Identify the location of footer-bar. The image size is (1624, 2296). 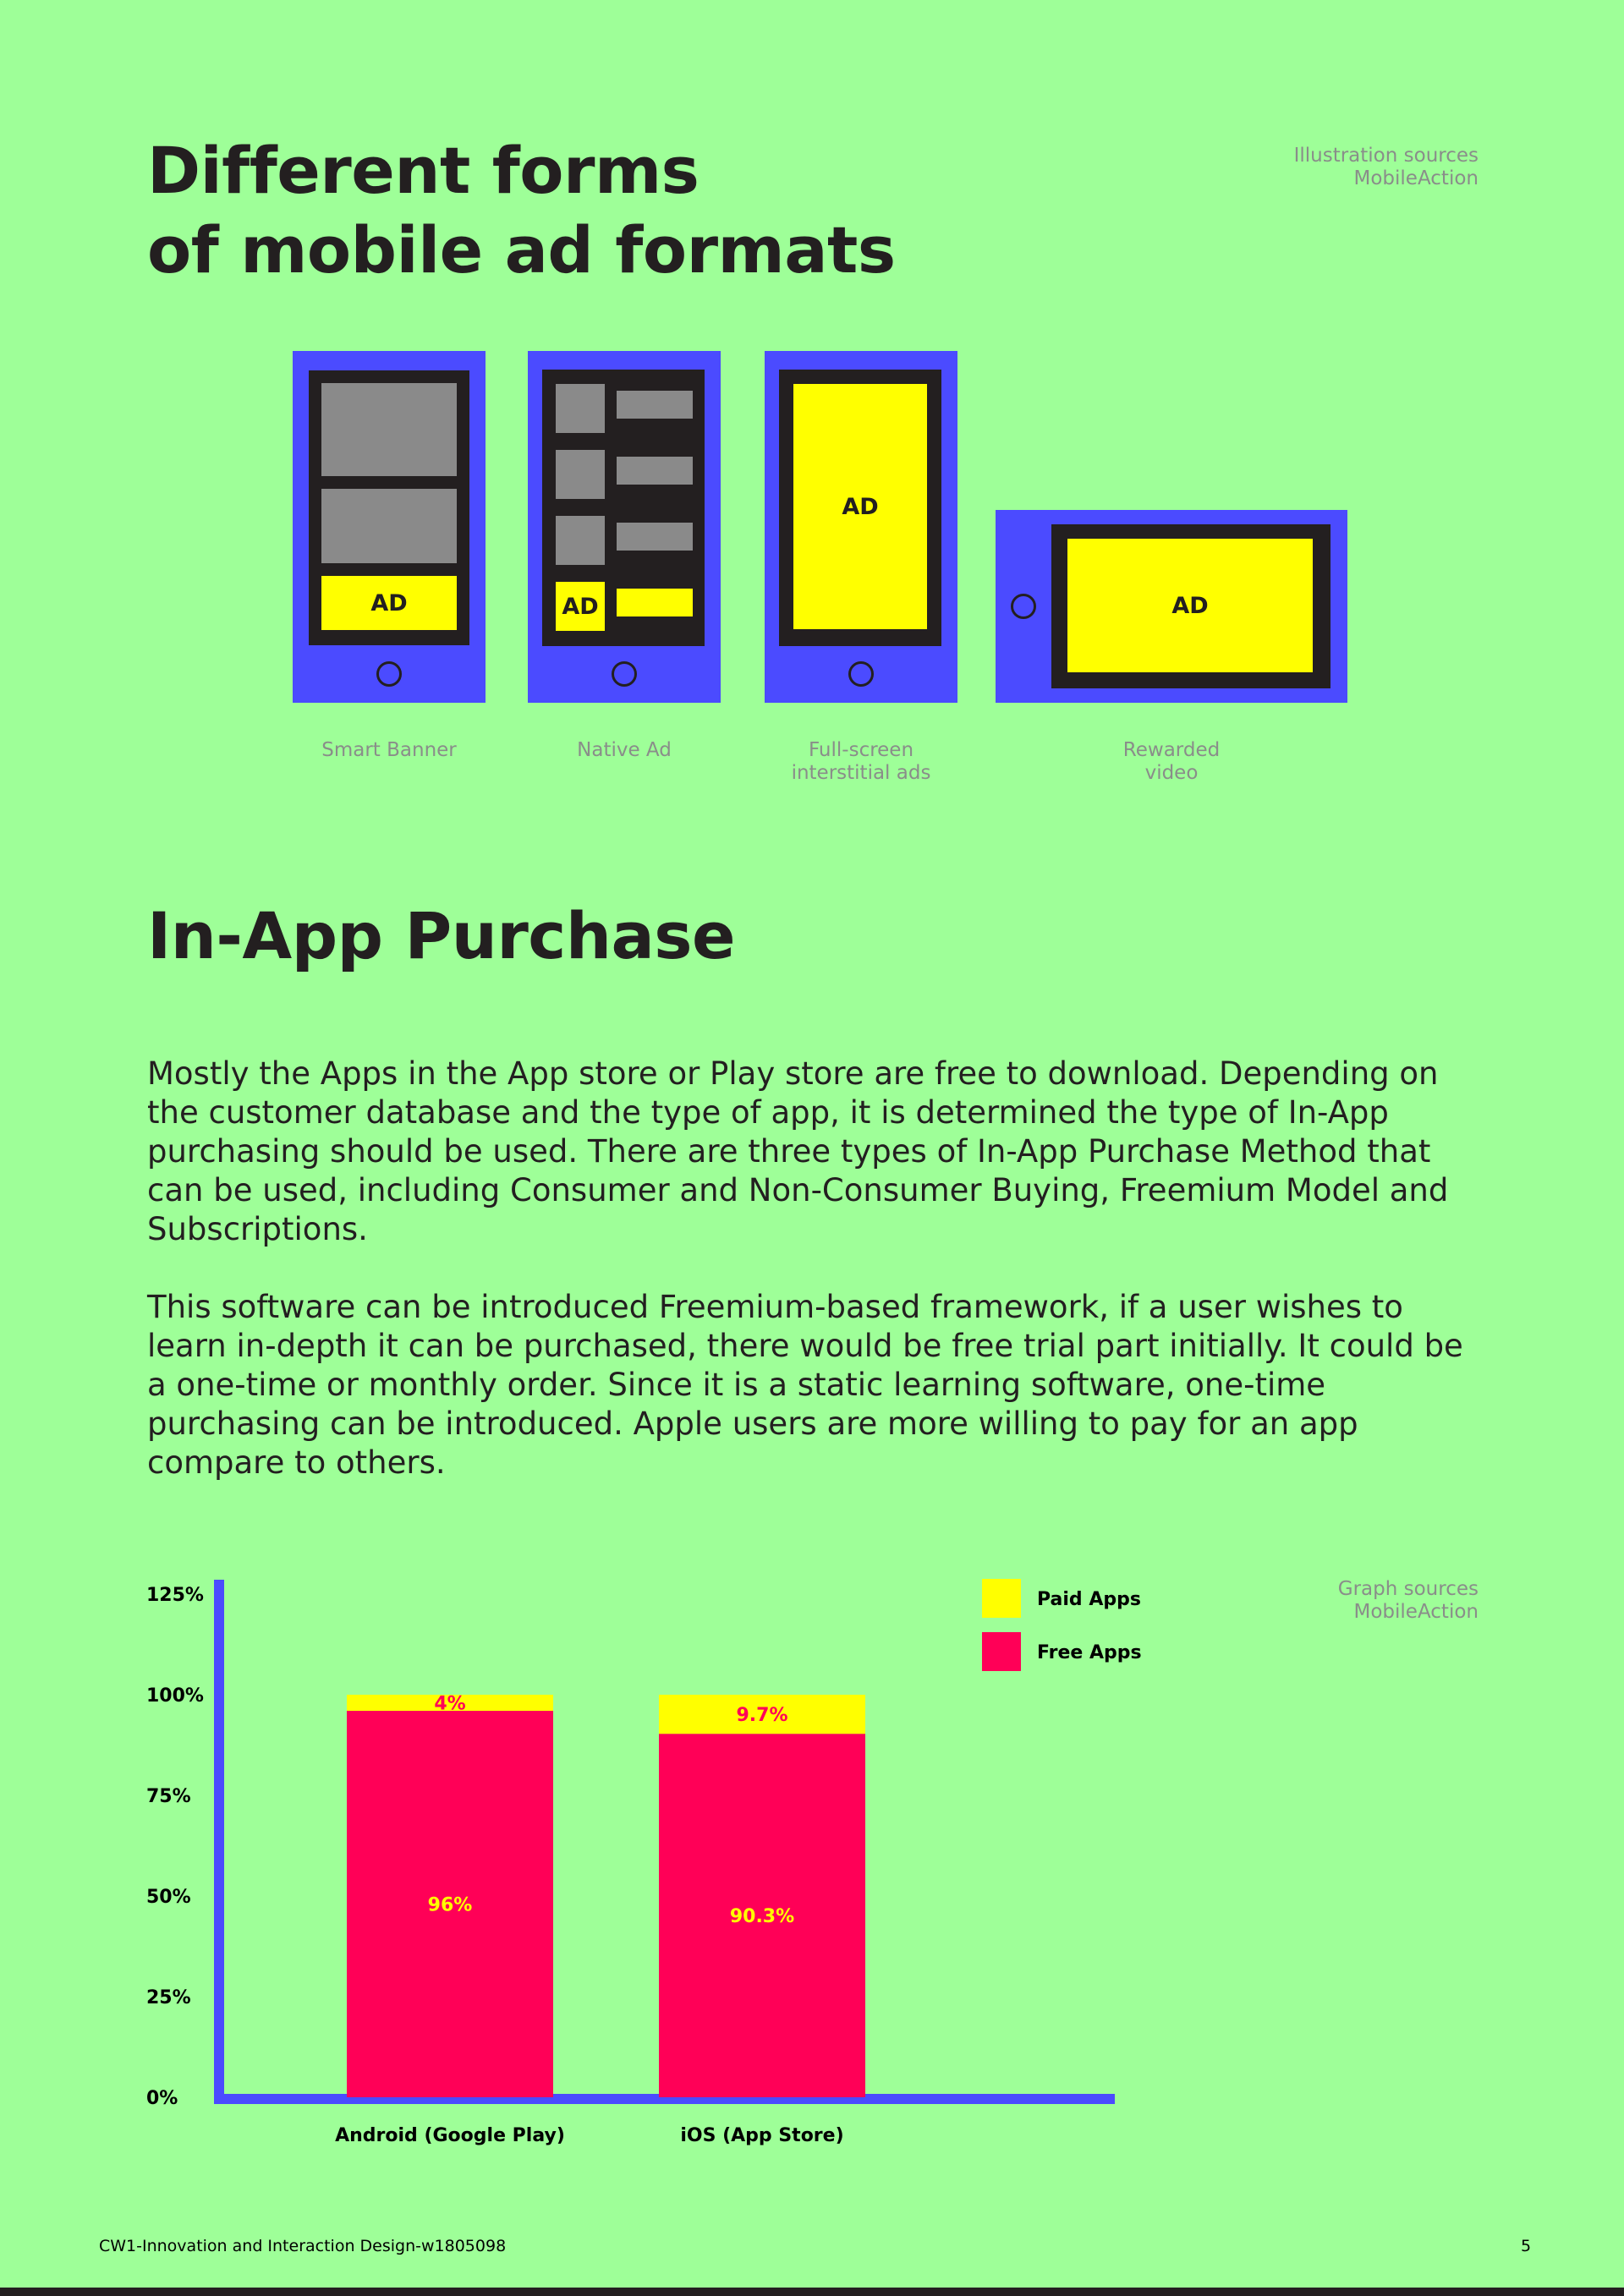
(812, 2292).